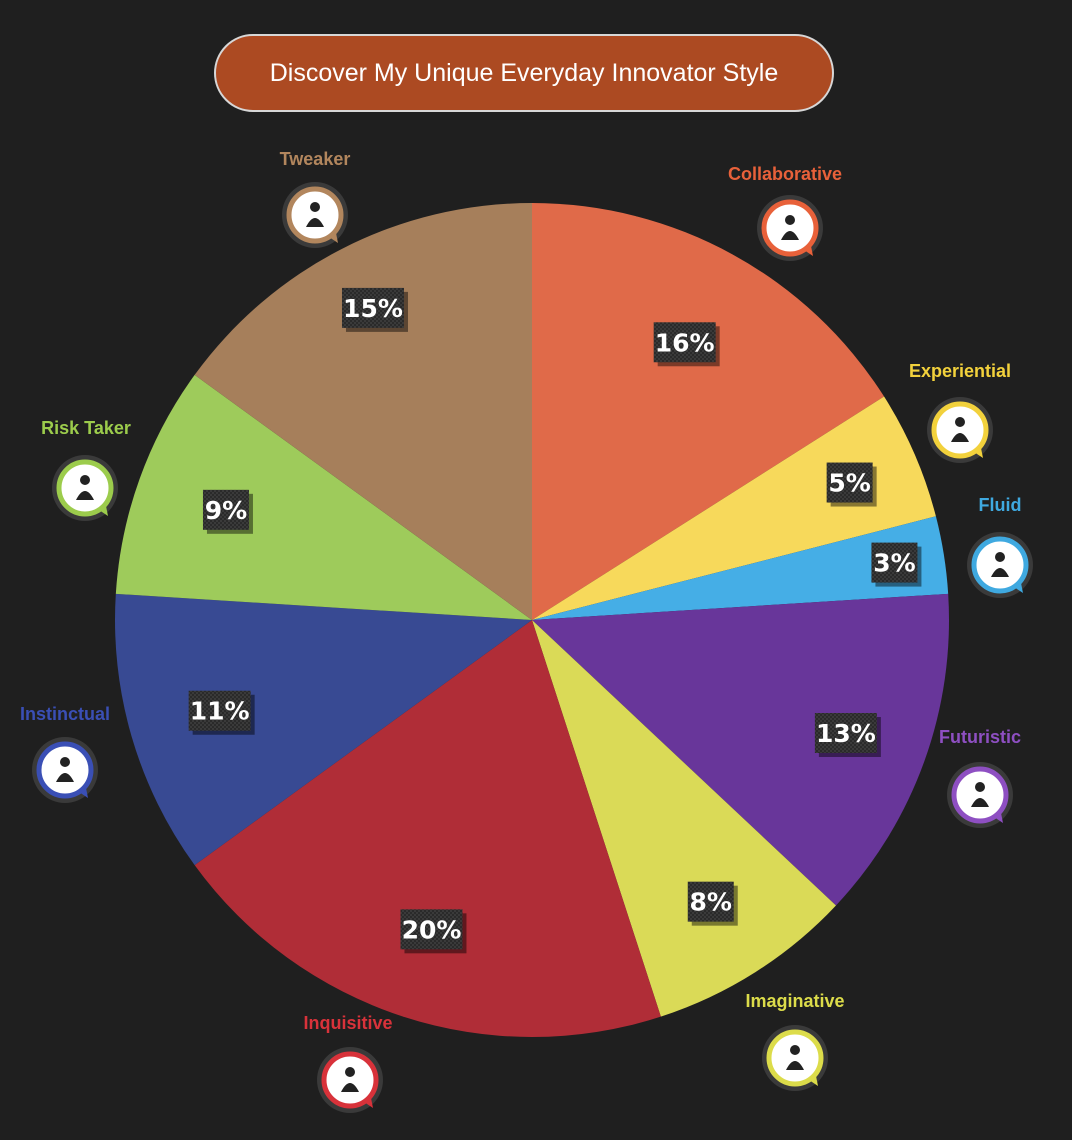 Image resolution: width=1072 pixels, height=1140 pixels. Describe the element at coordinates (315, 159) in the screenshot. I see `category-label-tweaker: Tweaker` at that location.